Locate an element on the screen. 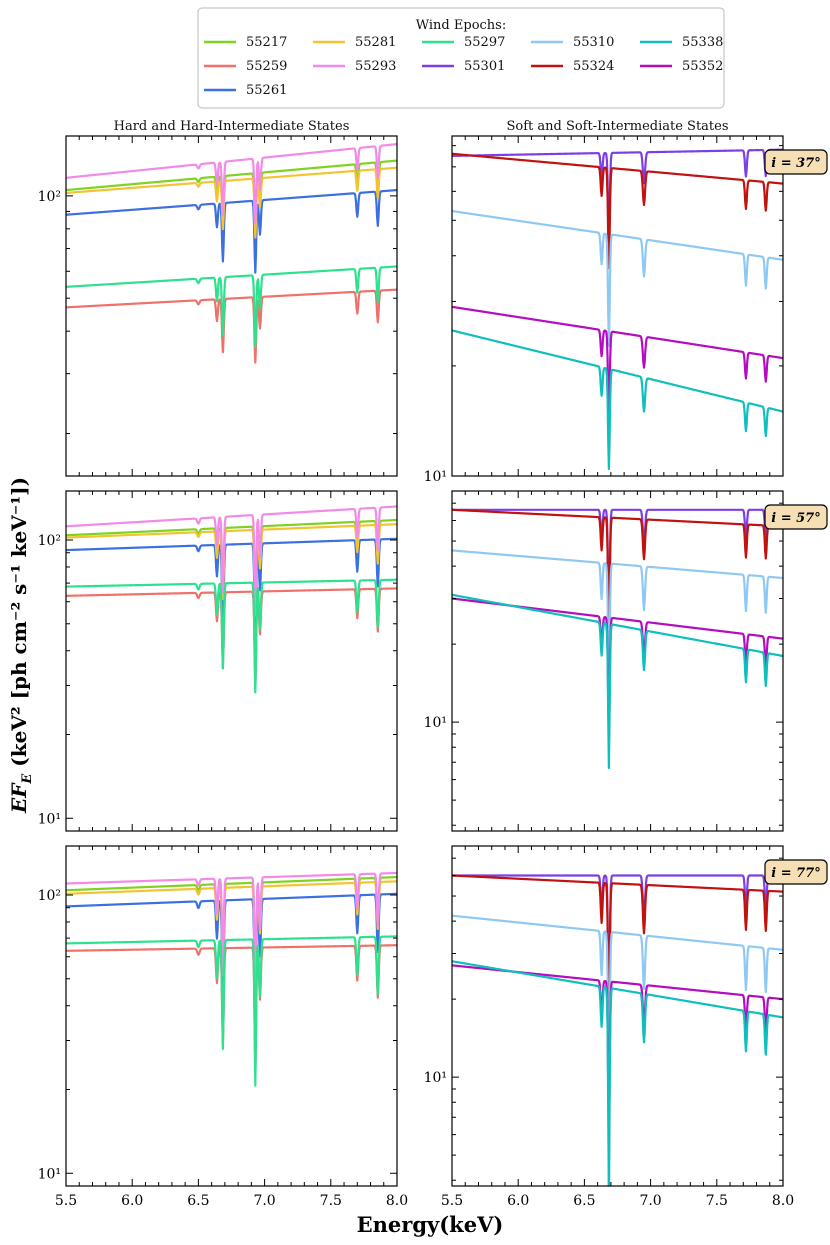  legend-entry-55324: 55324 is located at coordinates (572, 66).